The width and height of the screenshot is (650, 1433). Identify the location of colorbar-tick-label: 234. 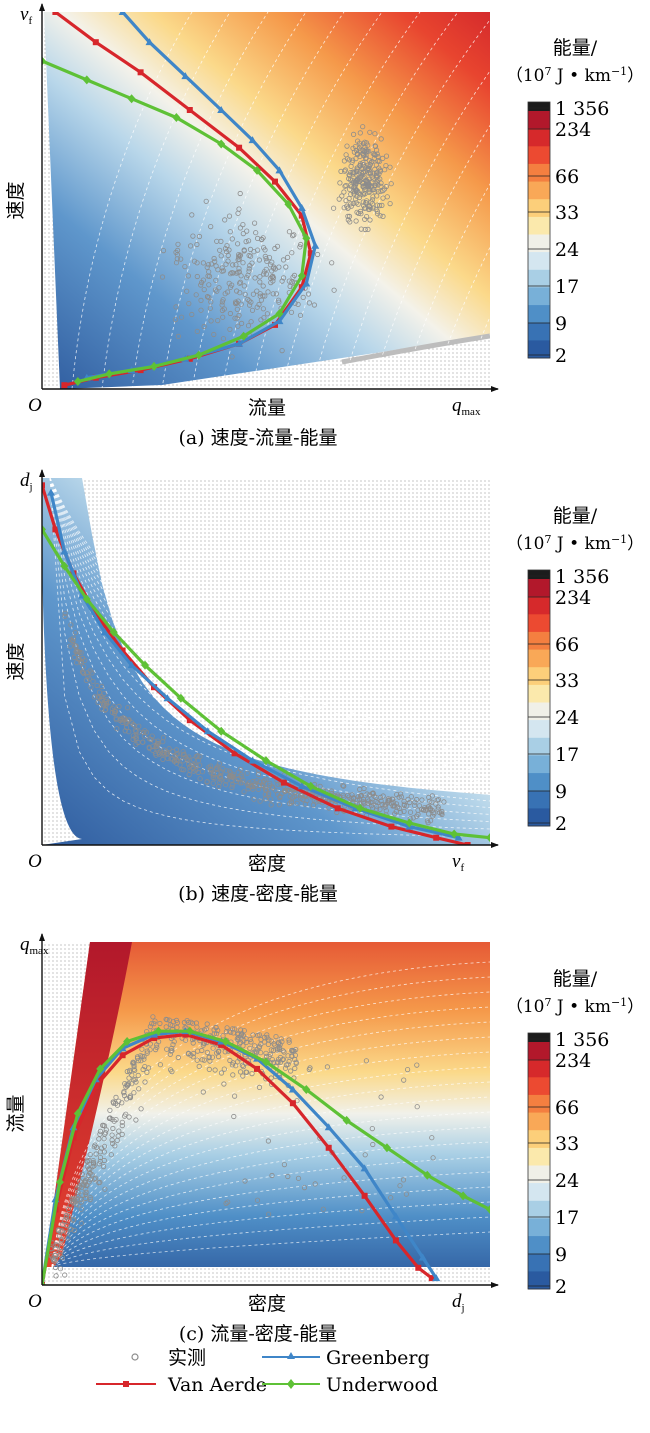
(573, 1061).